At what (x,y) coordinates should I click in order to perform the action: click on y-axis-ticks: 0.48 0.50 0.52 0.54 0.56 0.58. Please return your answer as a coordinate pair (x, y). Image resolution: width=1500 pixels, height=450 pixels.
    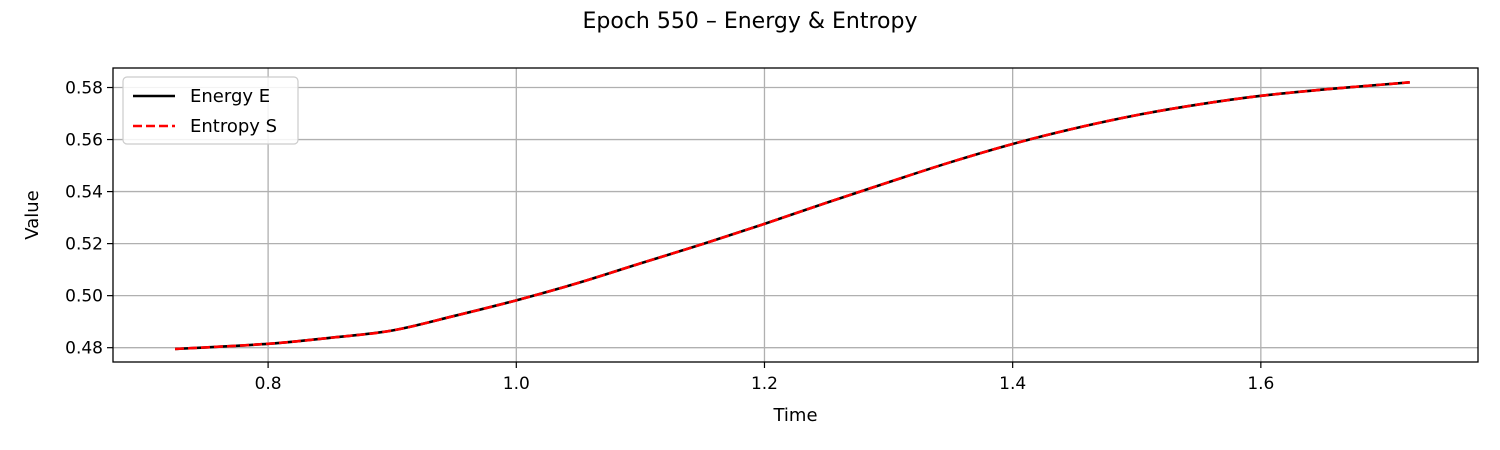
    Looking at the image, I should click on (89, 219).